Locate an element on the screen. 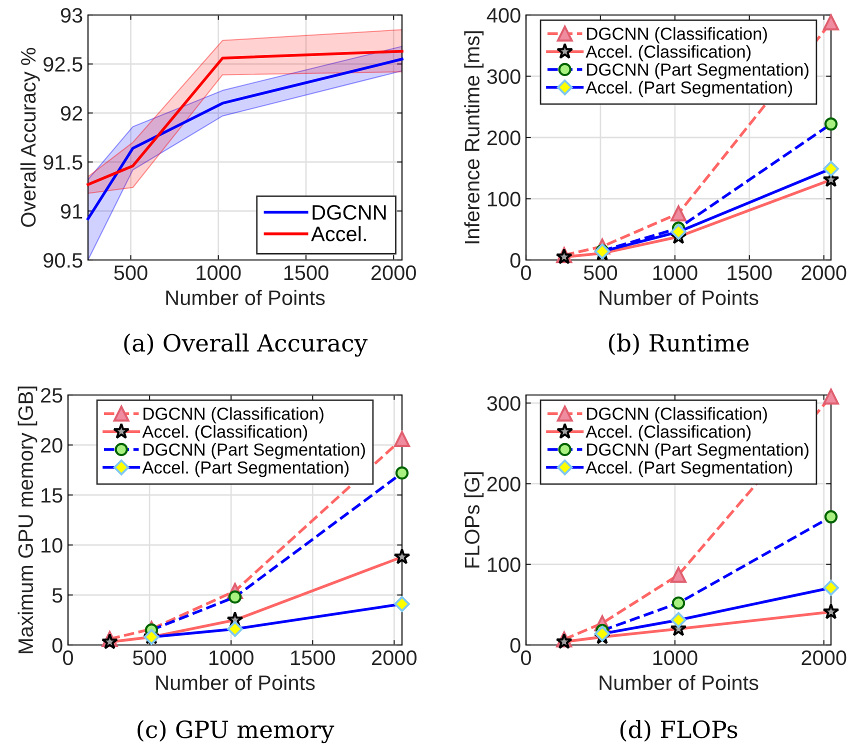 The height and width of the screenshot is (750, 859). text: (a) Overall Accuracy is located at coordinates (246, 345).